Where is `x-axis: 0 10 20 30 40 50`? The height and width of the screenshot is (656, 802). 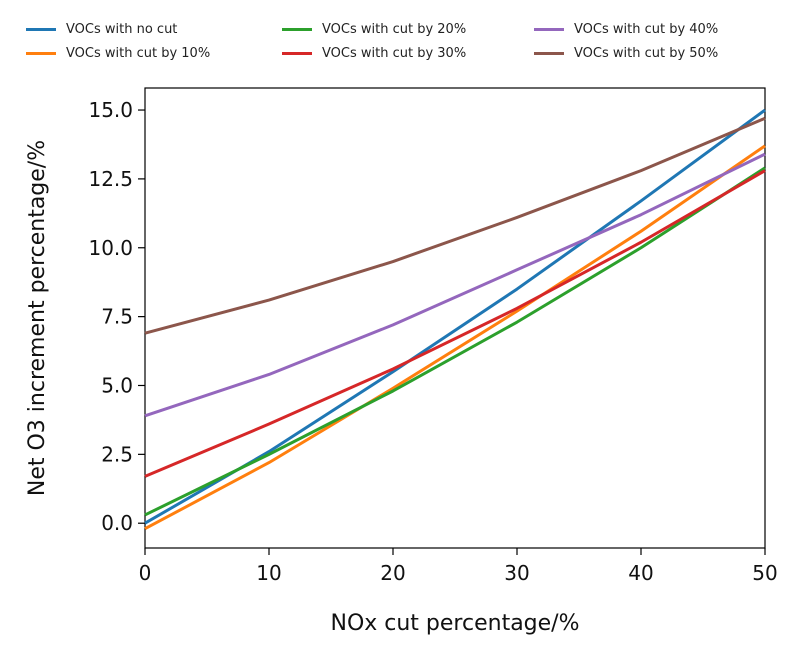 x-axis: 0 10 20 30 40 50 is located at coordinates (458, 566).